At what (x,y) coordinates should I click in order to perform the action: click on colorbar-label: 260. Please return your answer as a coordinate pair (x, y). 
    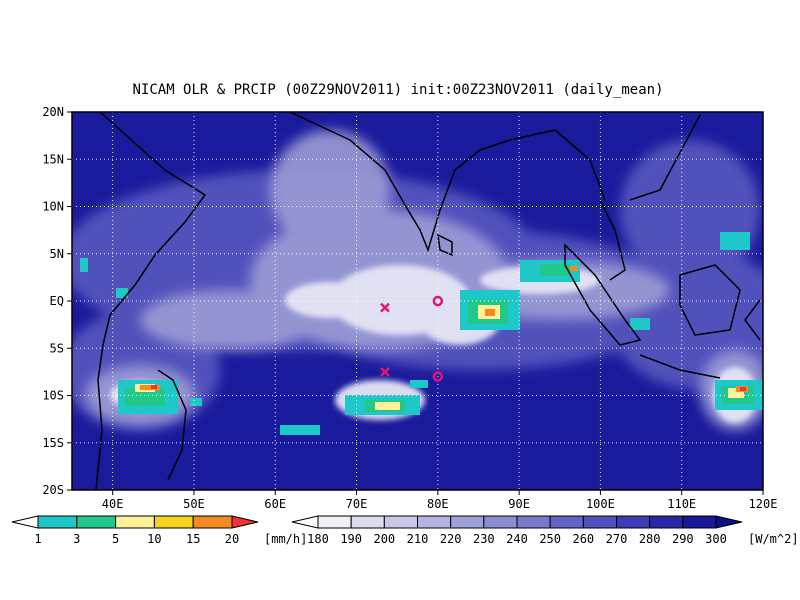
    Looking at the image, I should click on (583, 539).